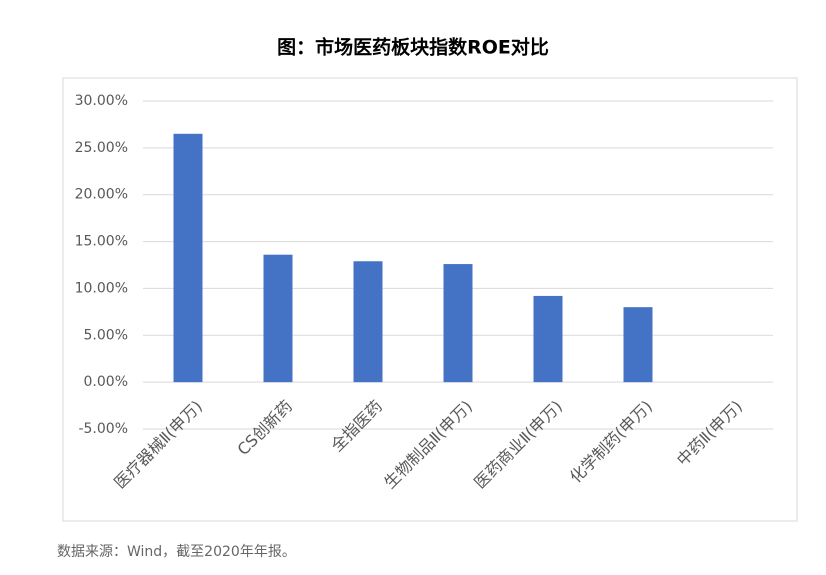  Describe the element at coordinates (158, 445) in the screenshot. I see `x-tick-label: 医疗器械Ⅱ(申万)` at that location.